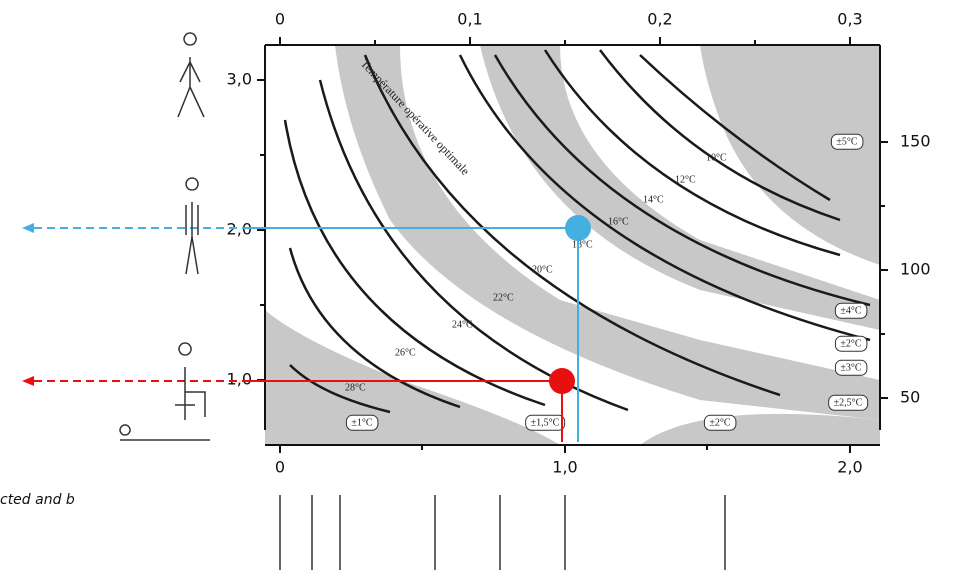  I want to click on tolerance-label: ±4°C, so click(850, 310).